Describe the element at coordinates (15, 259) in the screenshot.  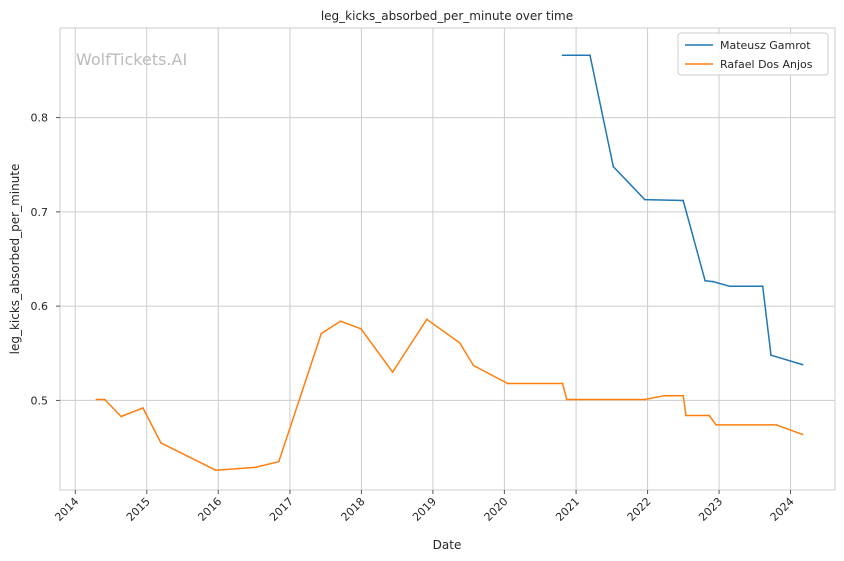
I see `y-axis-label: leg_kicks_absorbed_per_minute` at that location.